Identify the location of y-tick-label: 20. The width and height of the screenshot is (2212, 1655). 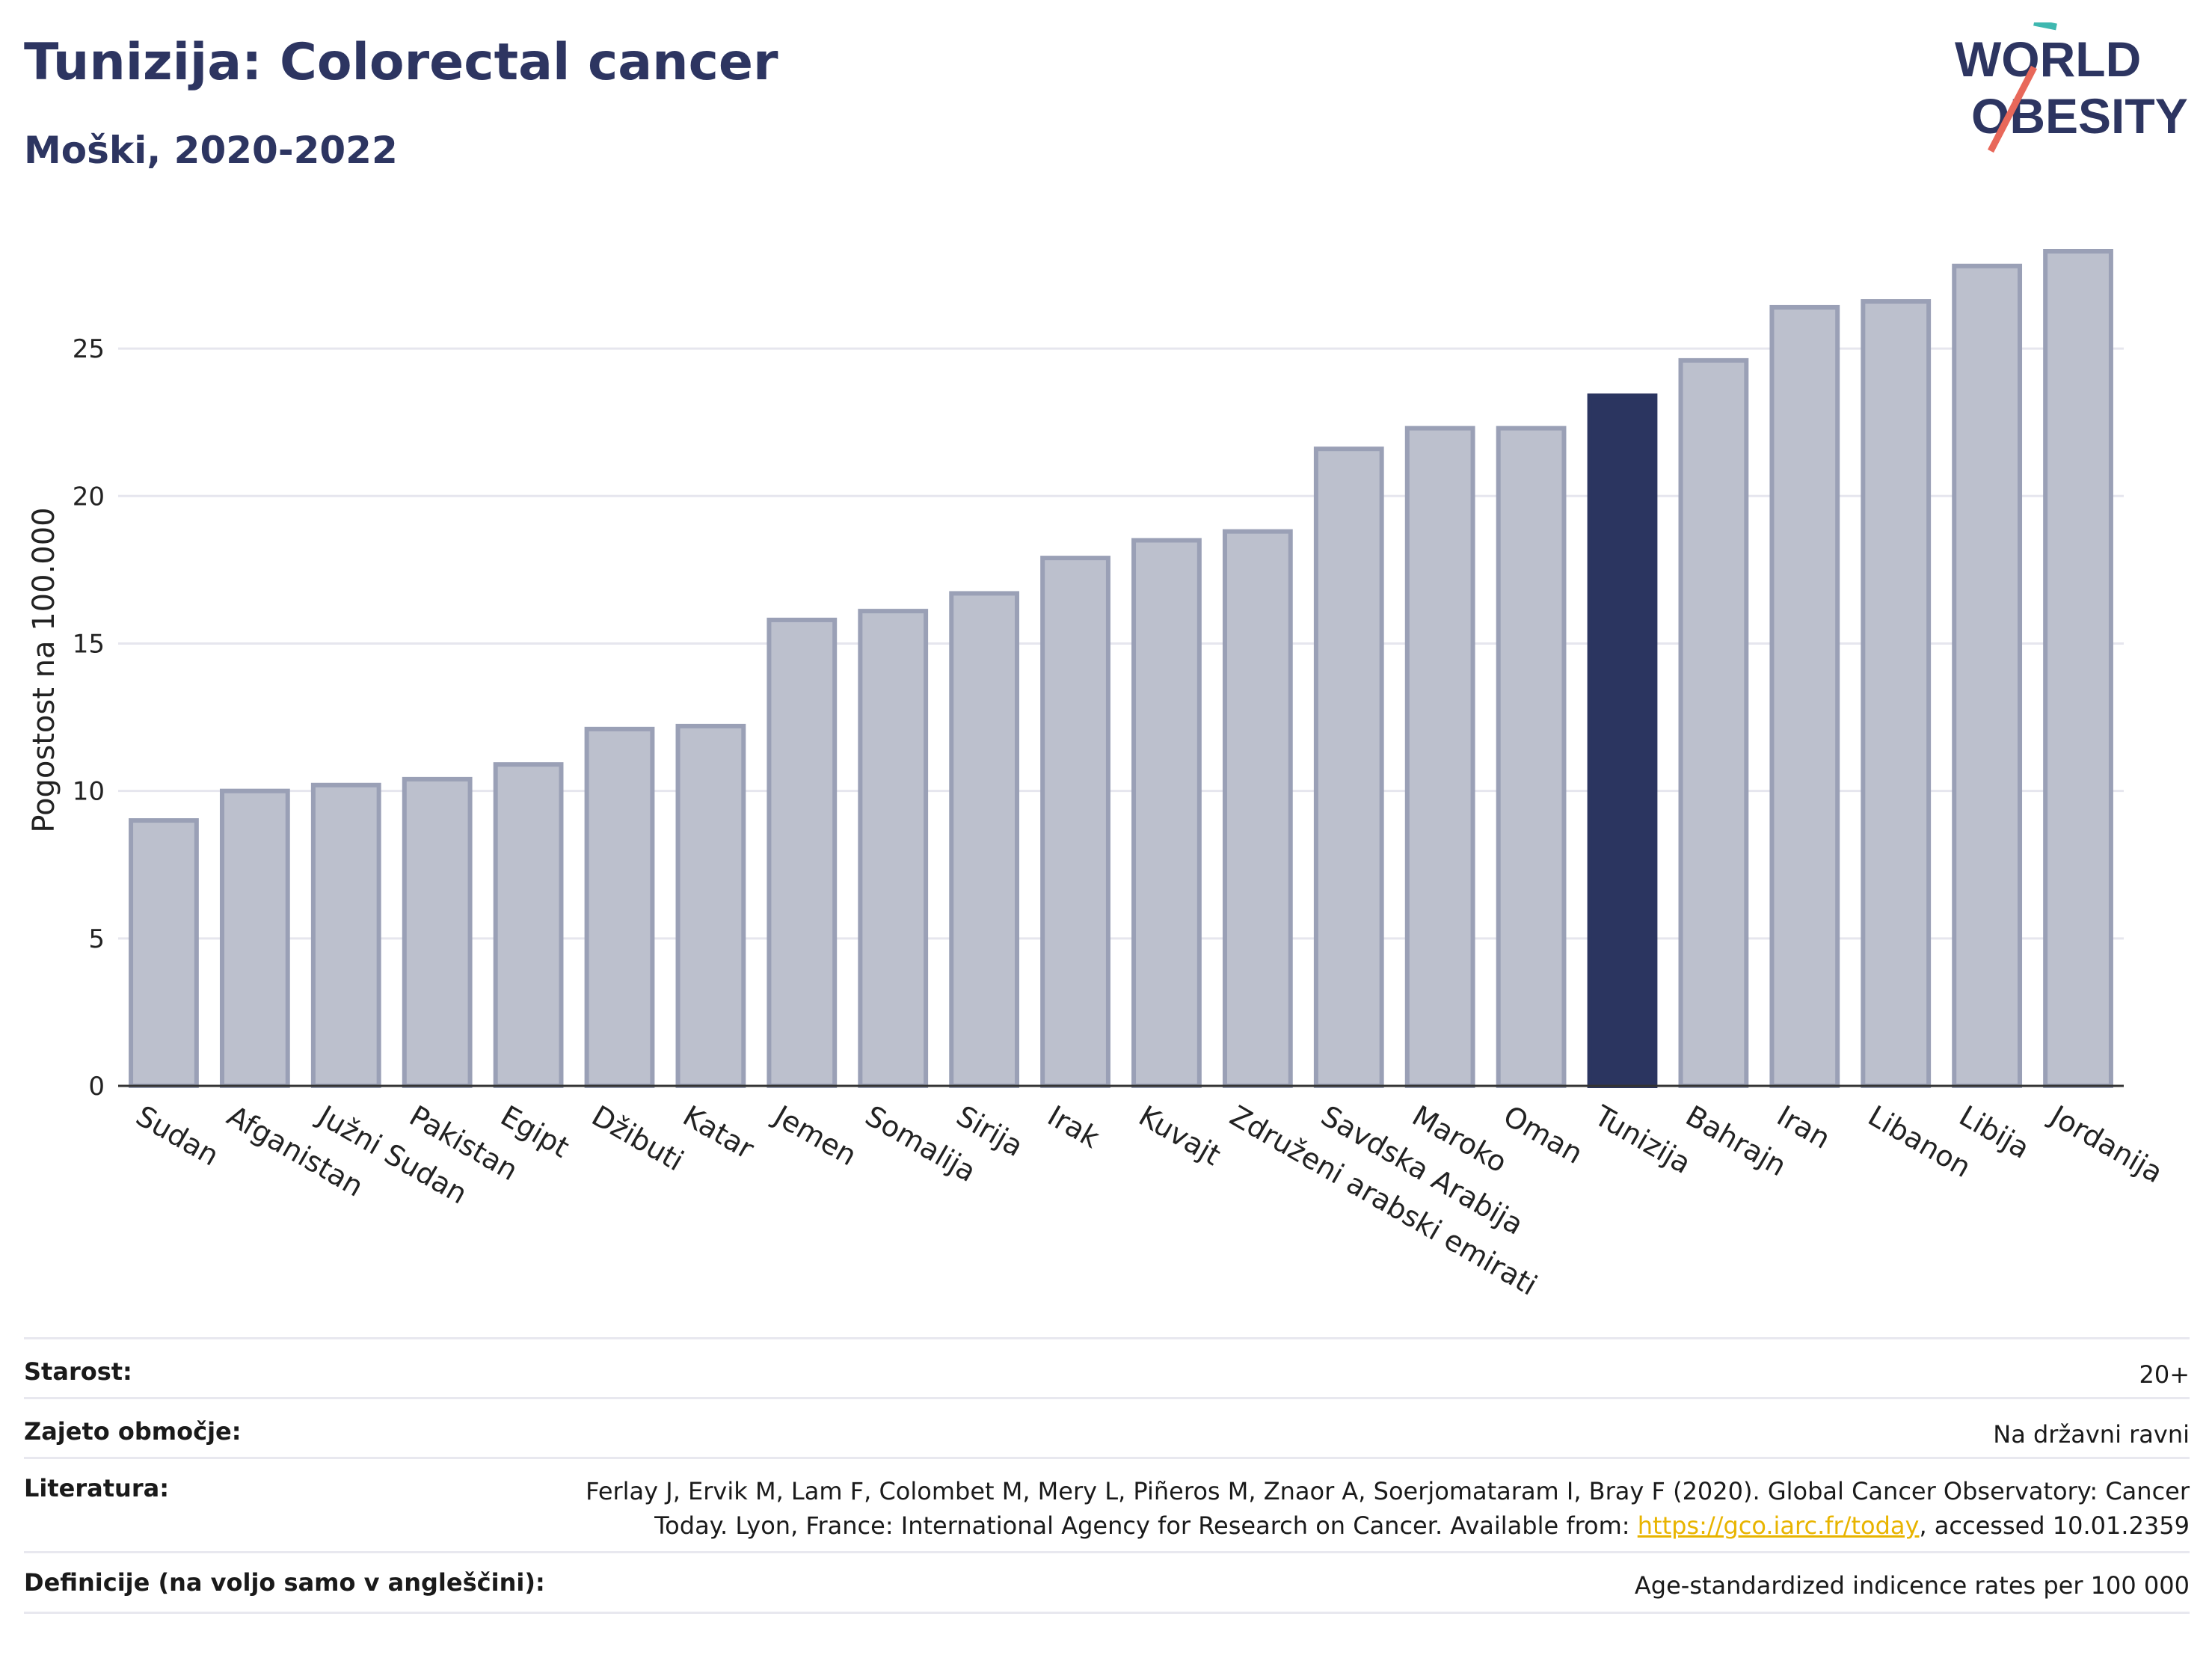
(89, 497).